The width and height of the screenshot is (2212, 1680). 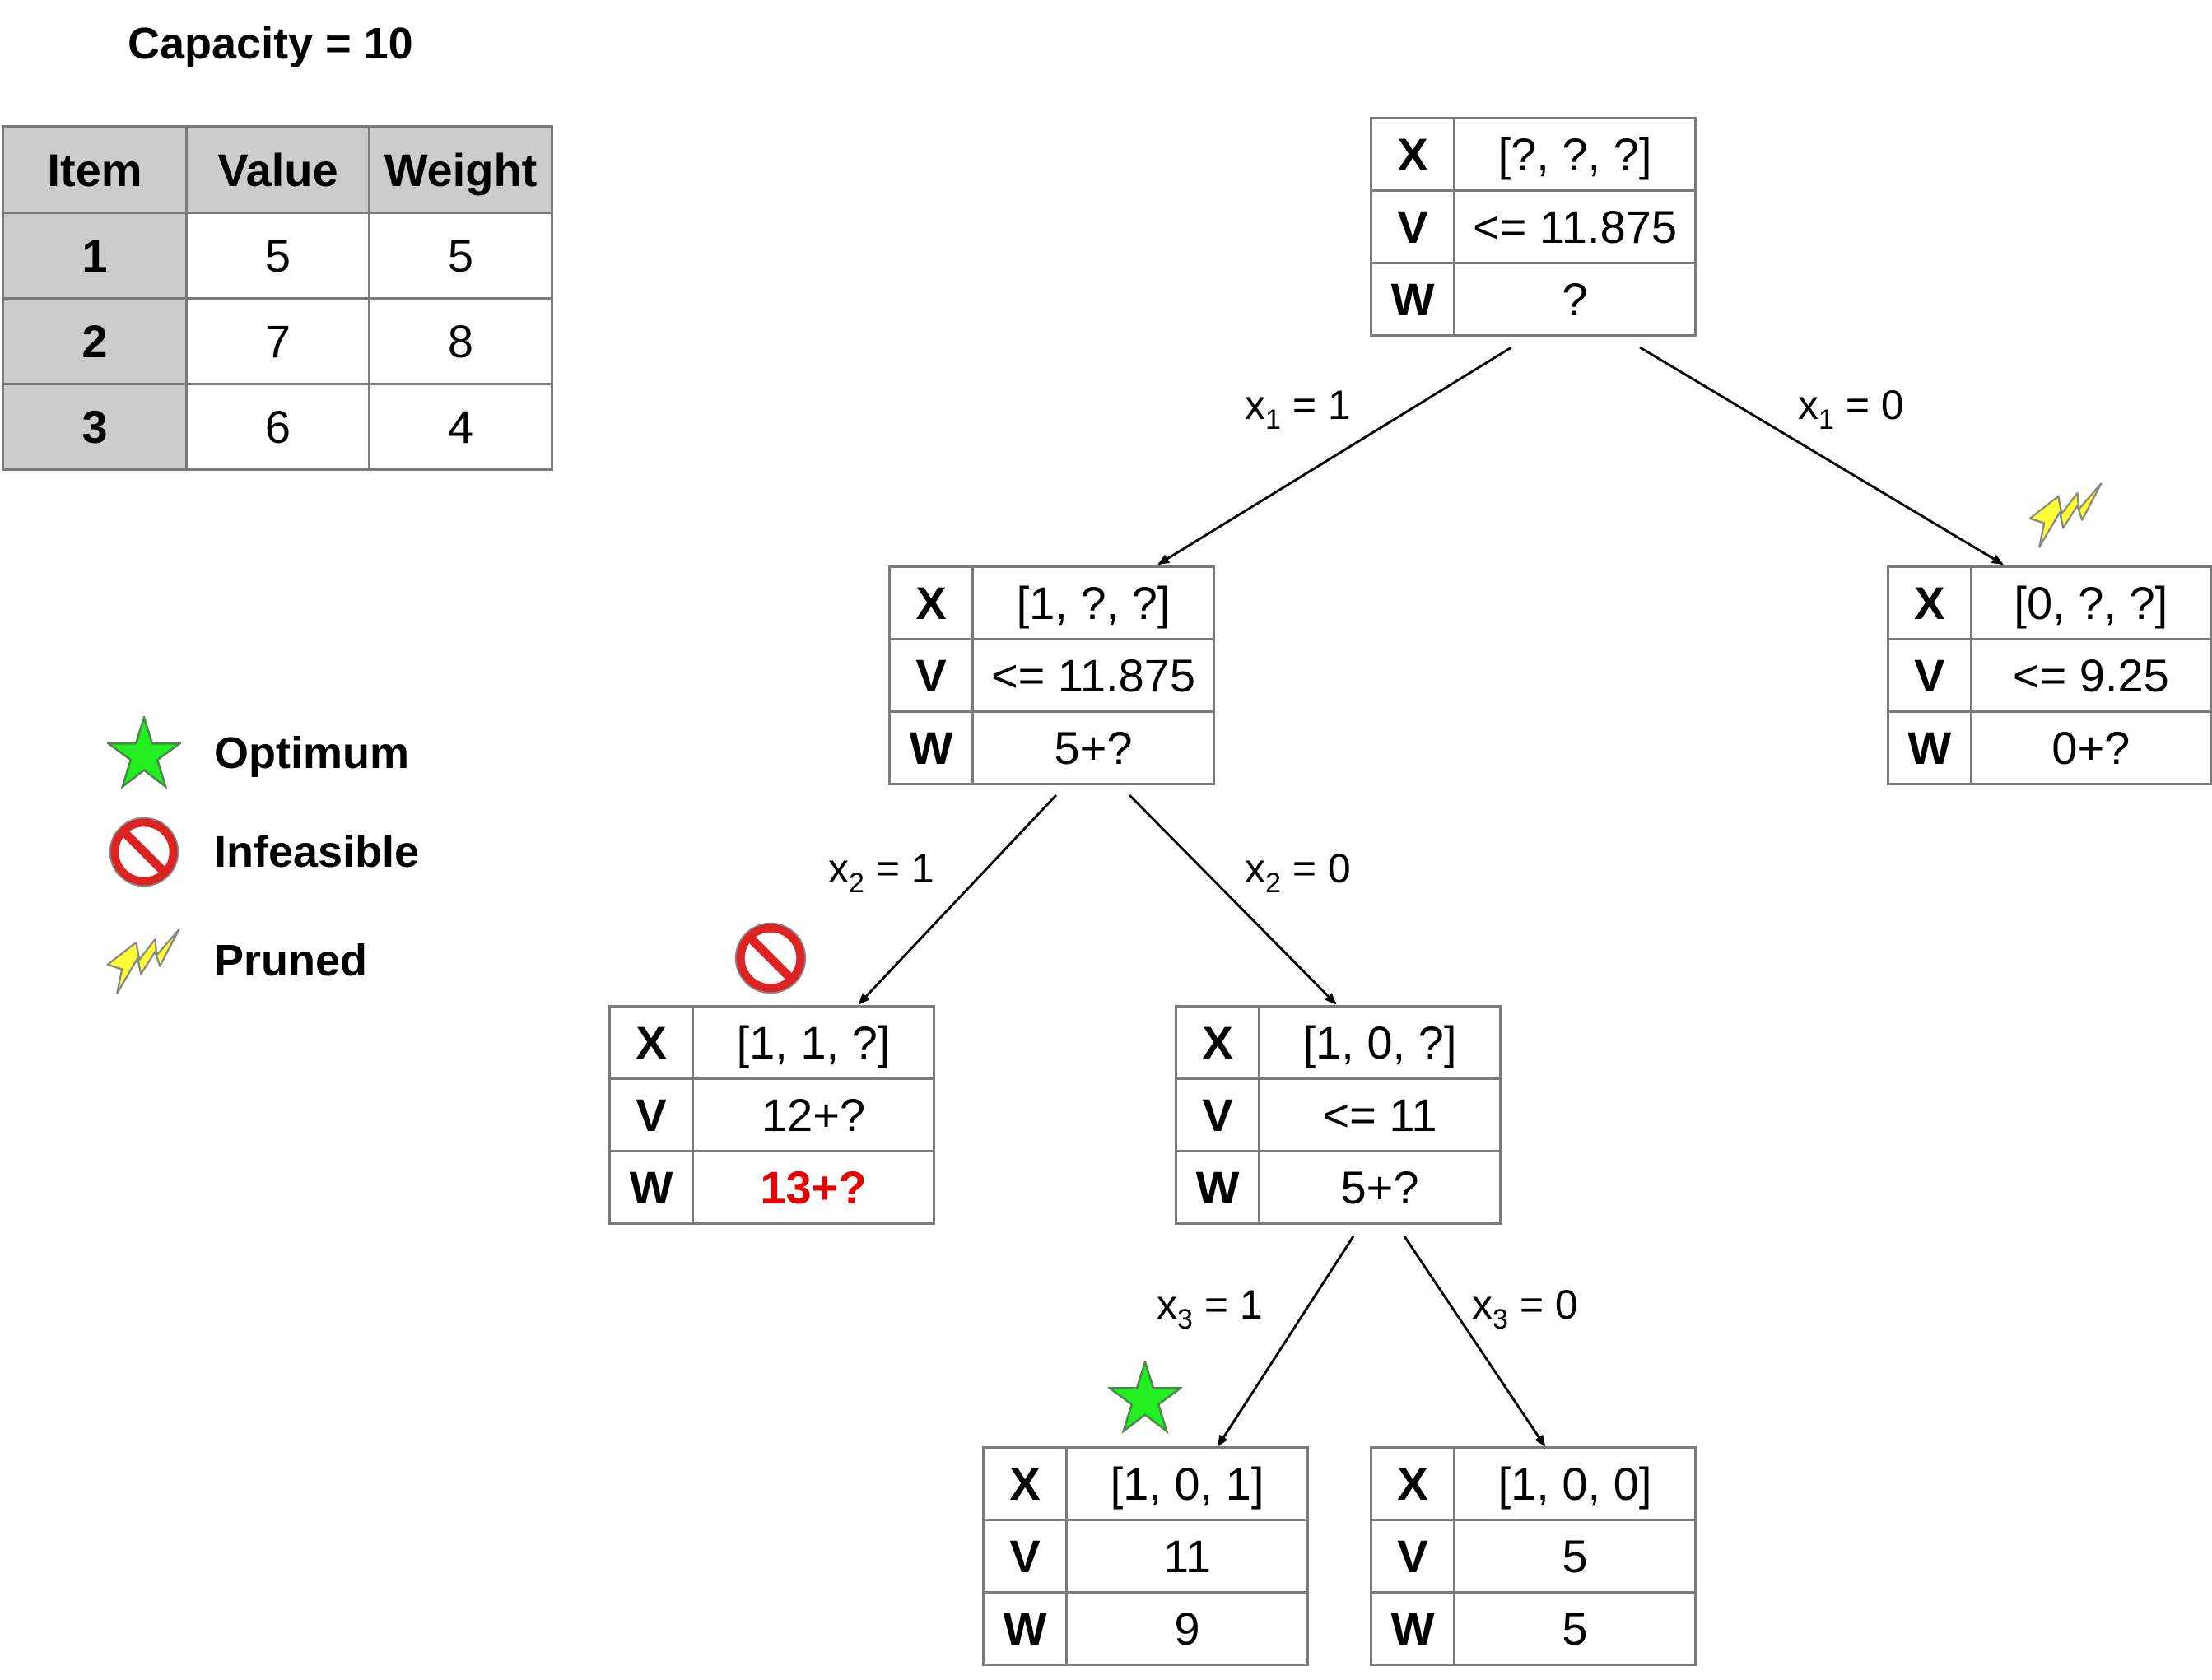 I want to click on node-x-value: [?, ?, ?], so click(x=1575, y=154).